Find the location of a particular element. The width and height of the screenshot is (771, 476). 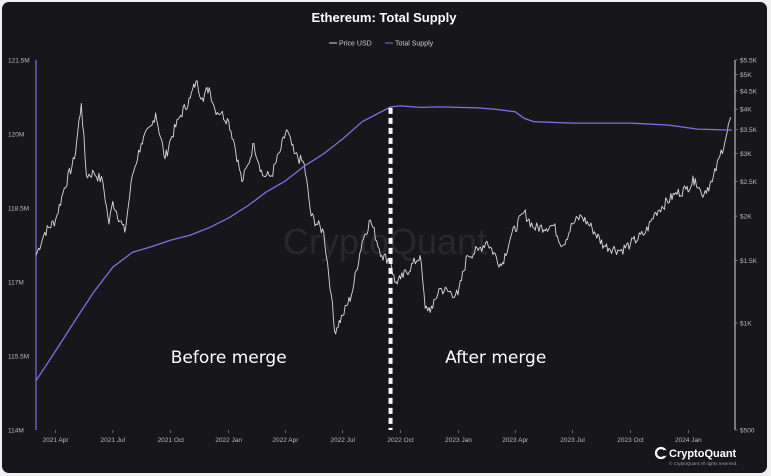

right-tick-label: $1K is located at coordinates (746, 324).